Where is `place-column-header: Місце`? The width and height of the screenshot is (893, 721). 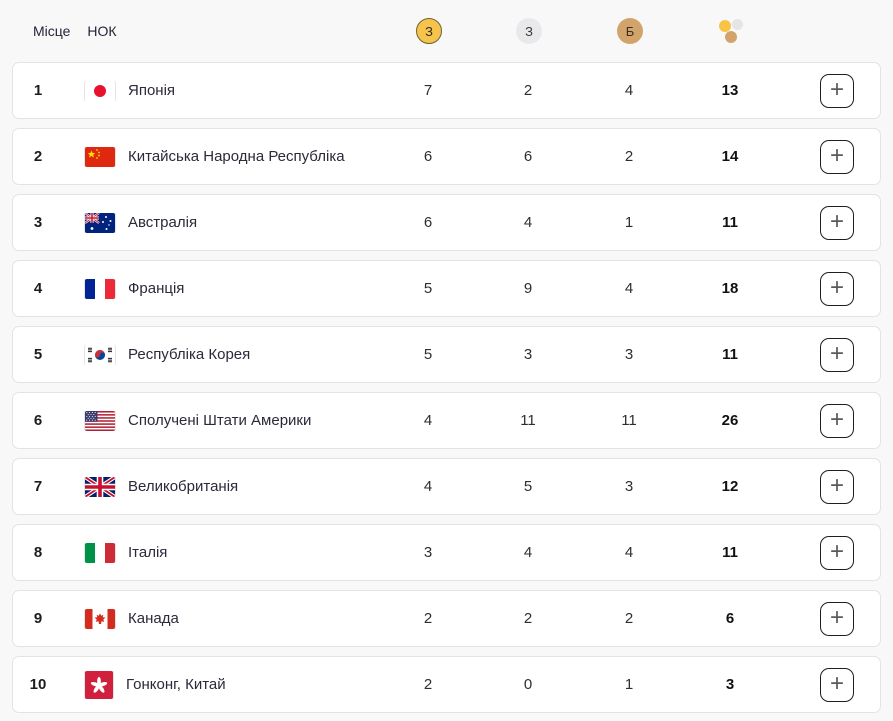 place-column-header: Місце is located at coordinates (52, 31).